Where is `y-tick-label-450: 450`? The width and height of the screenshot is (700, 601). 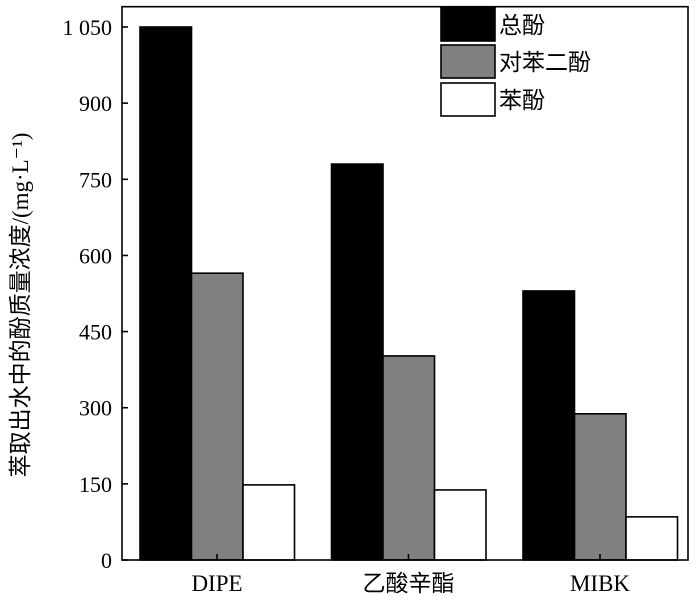 y-tick-label-450: 450 is located at coordinates (95, 332).